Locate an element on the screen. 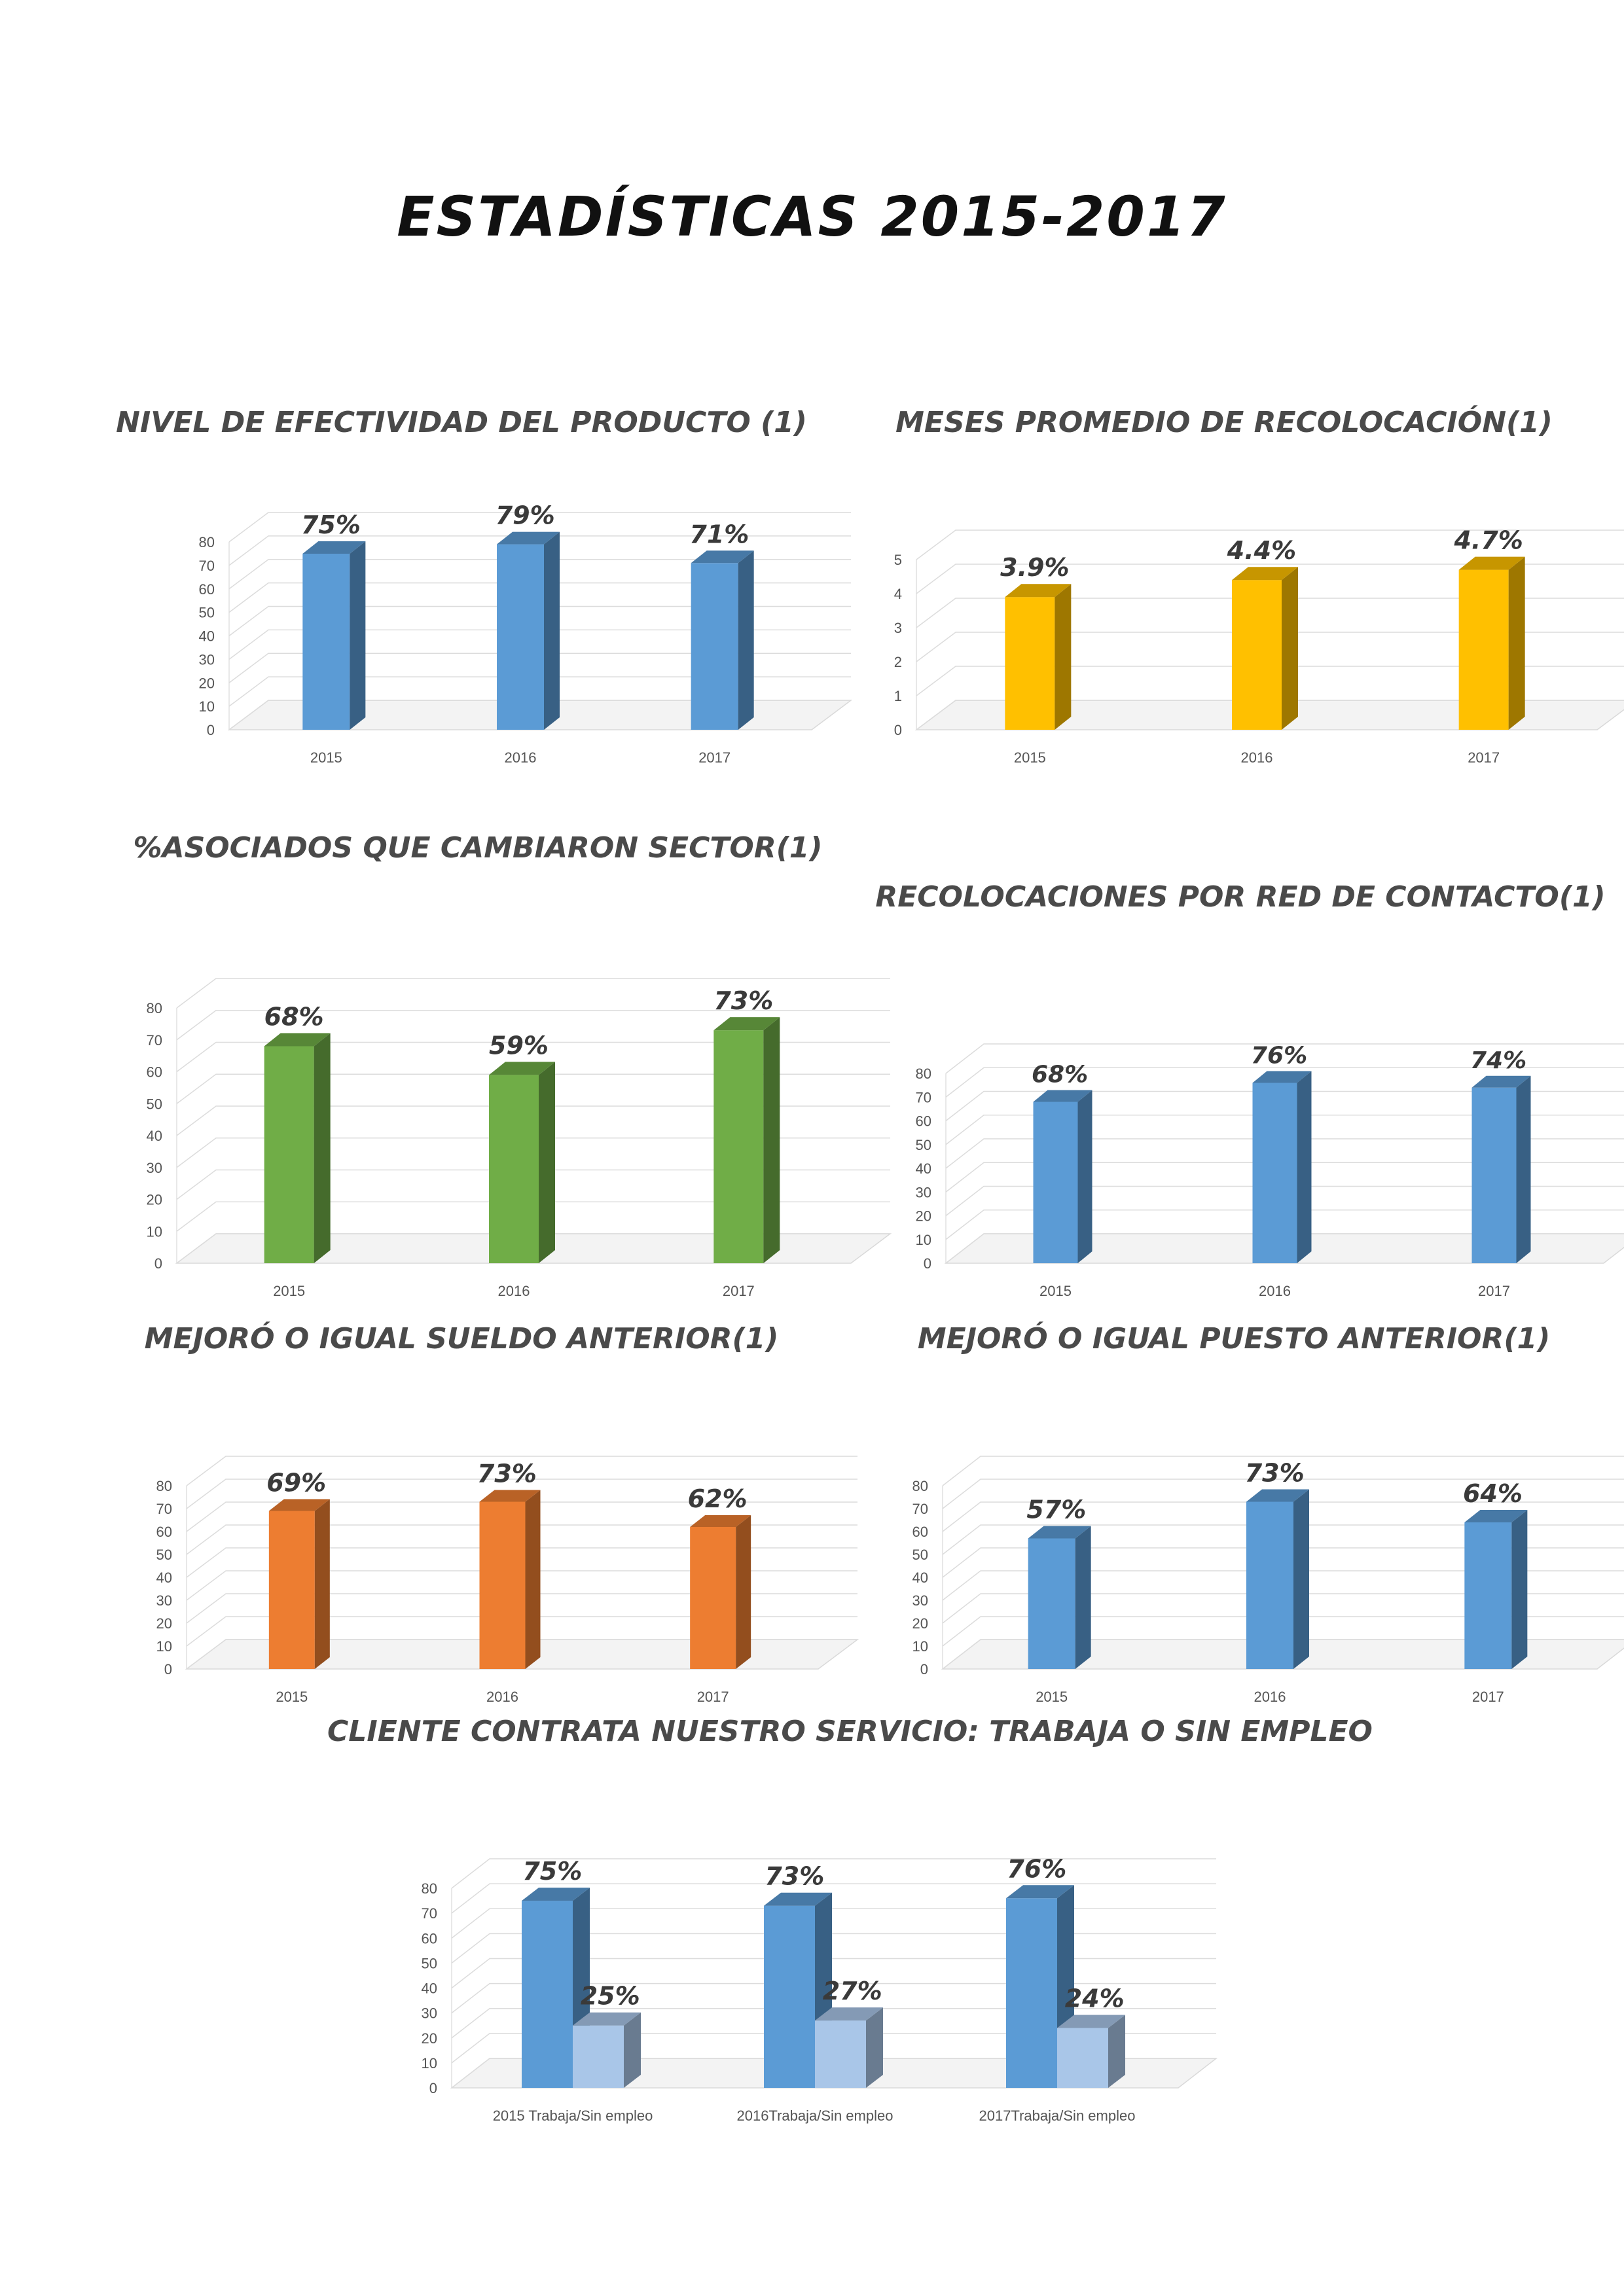 The height and width of the screenshot is (2296, 1624). data-label: 4.4% is located at coordinates (1261, 550).